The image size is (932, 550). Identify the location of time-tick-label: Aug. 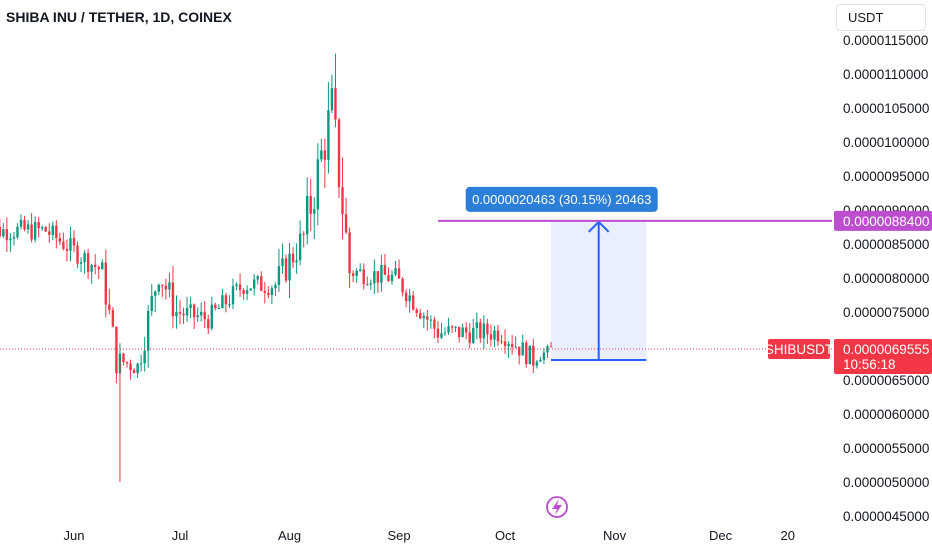
(289, 535).